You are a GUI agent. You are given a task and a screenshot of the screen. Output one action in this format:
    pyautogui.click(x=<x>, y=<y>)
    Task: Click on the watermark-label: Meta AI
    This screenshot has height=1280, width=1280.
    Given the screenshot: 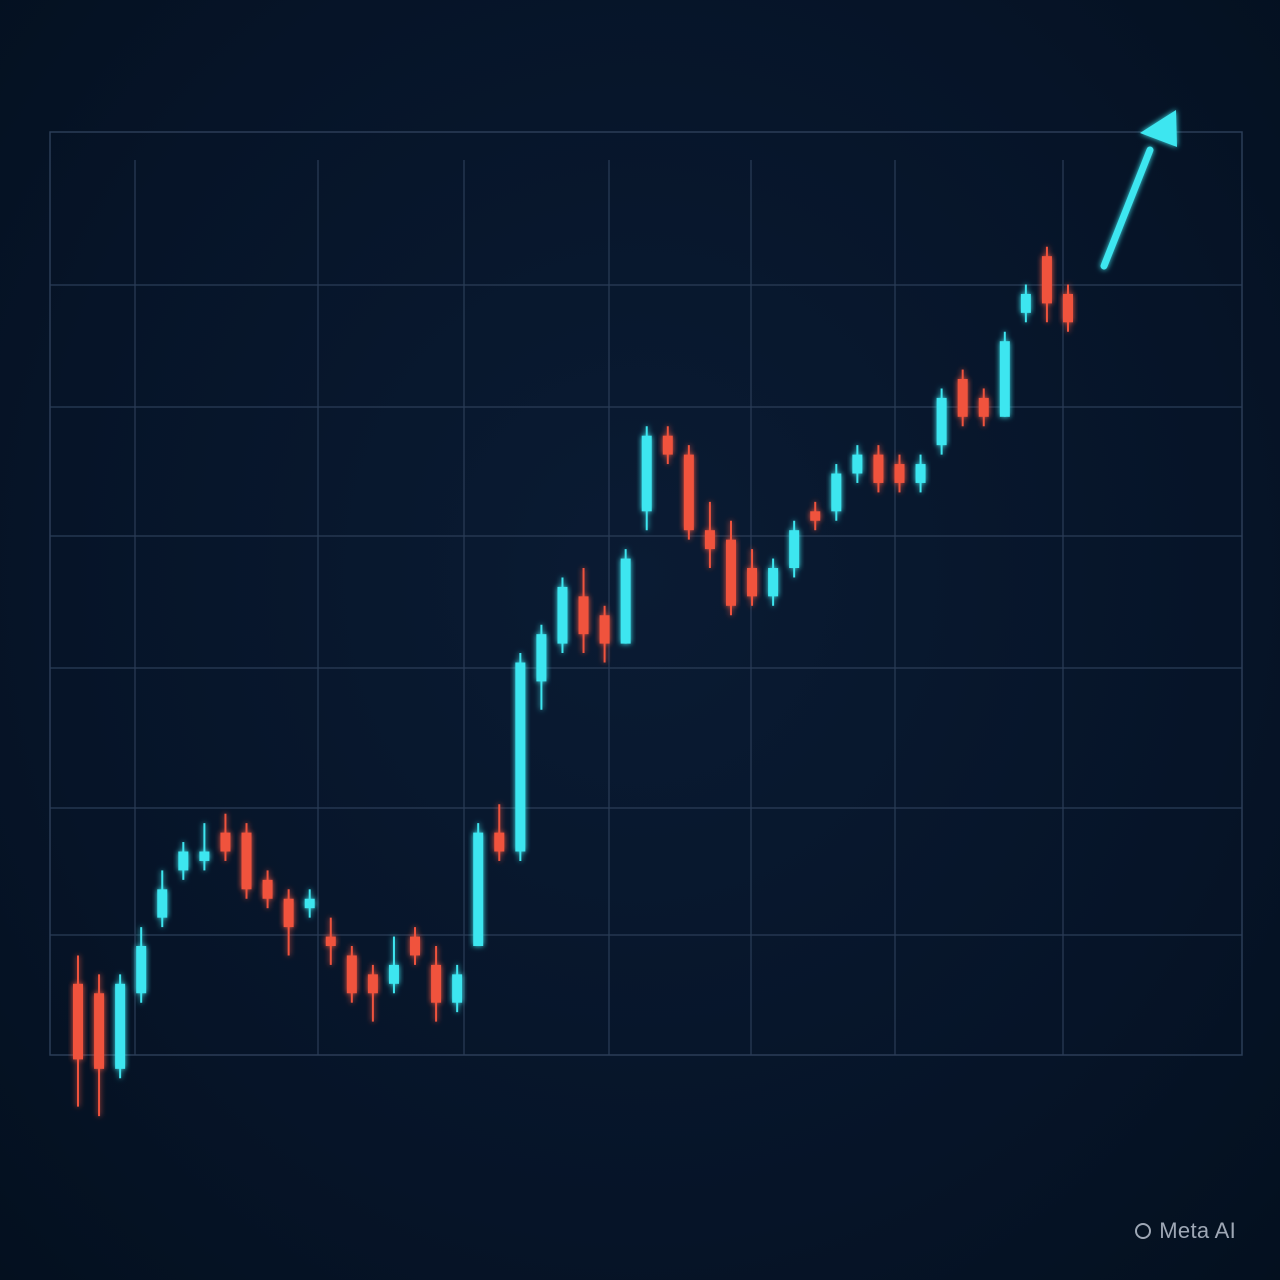 What is the action you would take?
    pyautogui.click(x=1197, y=1230)
    